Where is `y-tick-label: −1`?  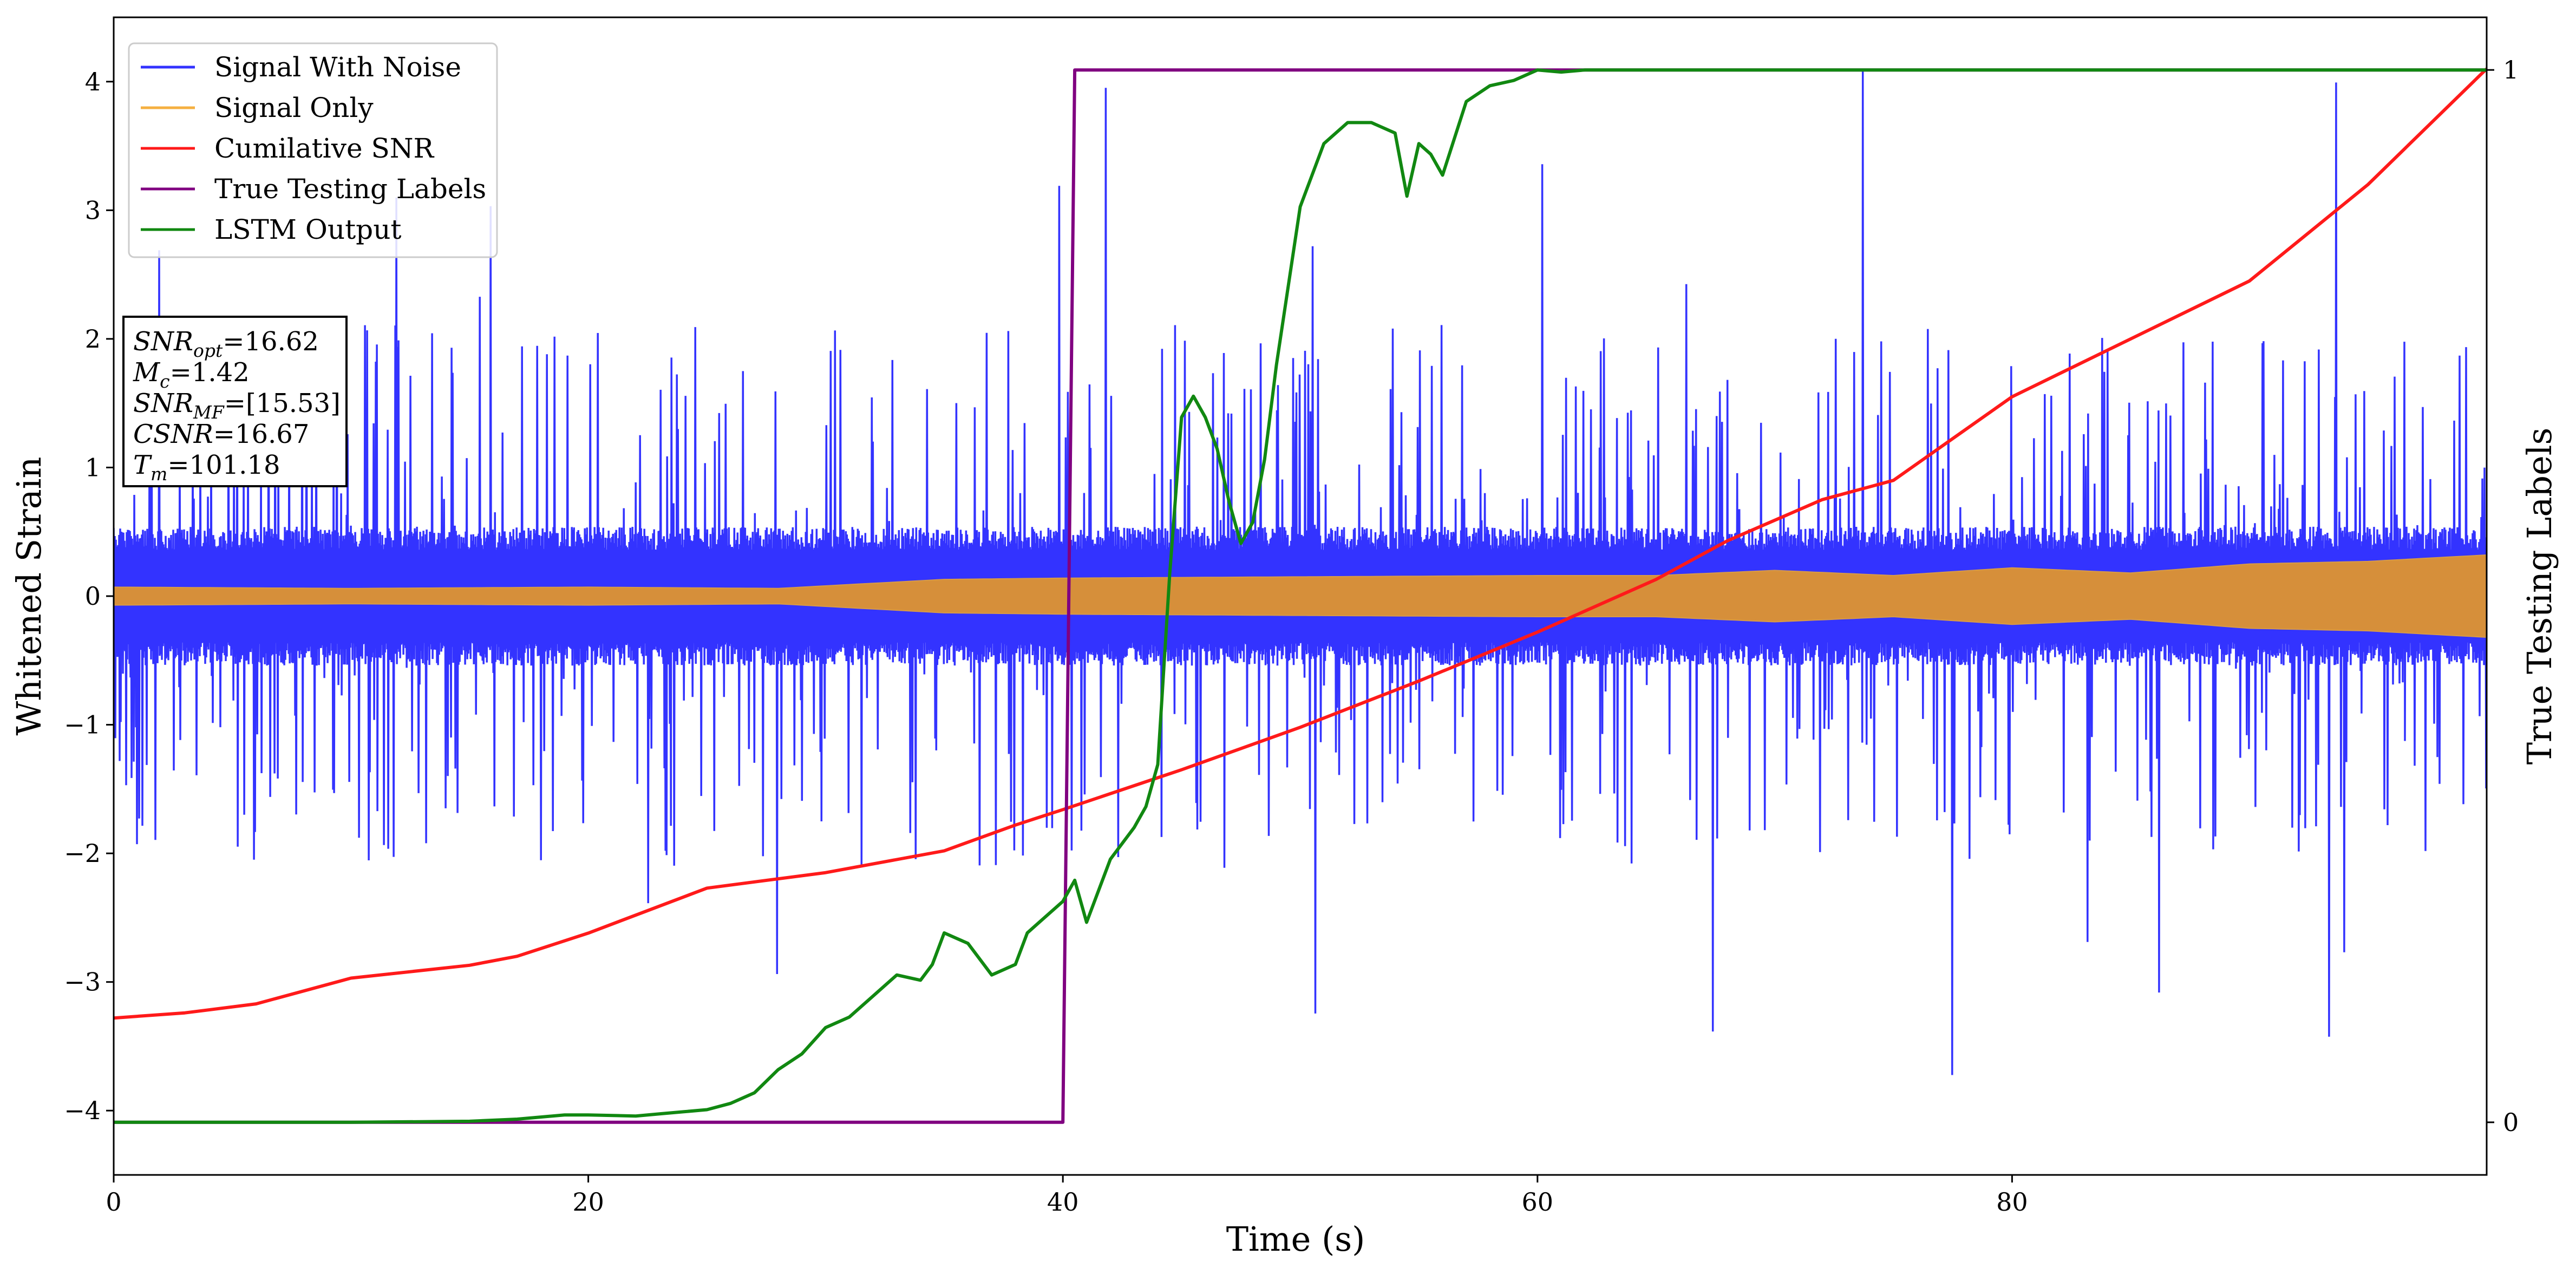 y-tick-label: −1 is located at coordinates (82, 725).